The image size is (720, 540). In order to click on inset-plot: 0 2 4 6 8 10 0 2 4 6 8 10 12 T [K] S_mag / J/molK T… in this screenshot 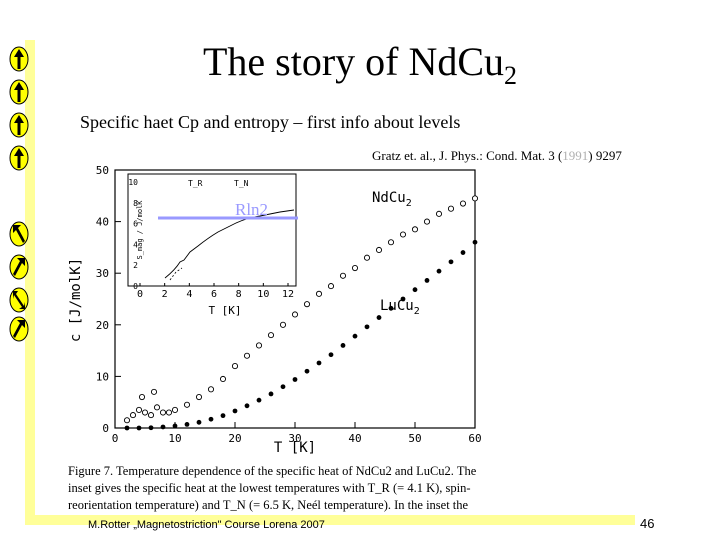, I will do `click(212, 245)`.